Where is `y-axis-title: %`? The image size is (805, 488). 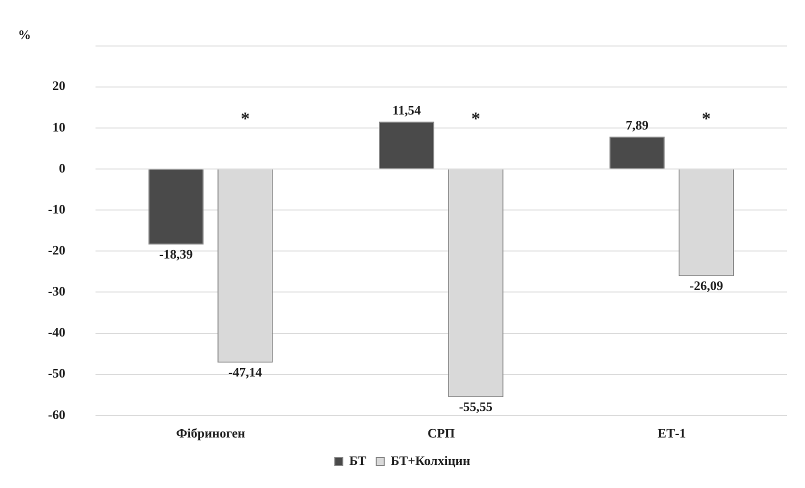
y-axis-title: % is located at coordinates (24, 34).